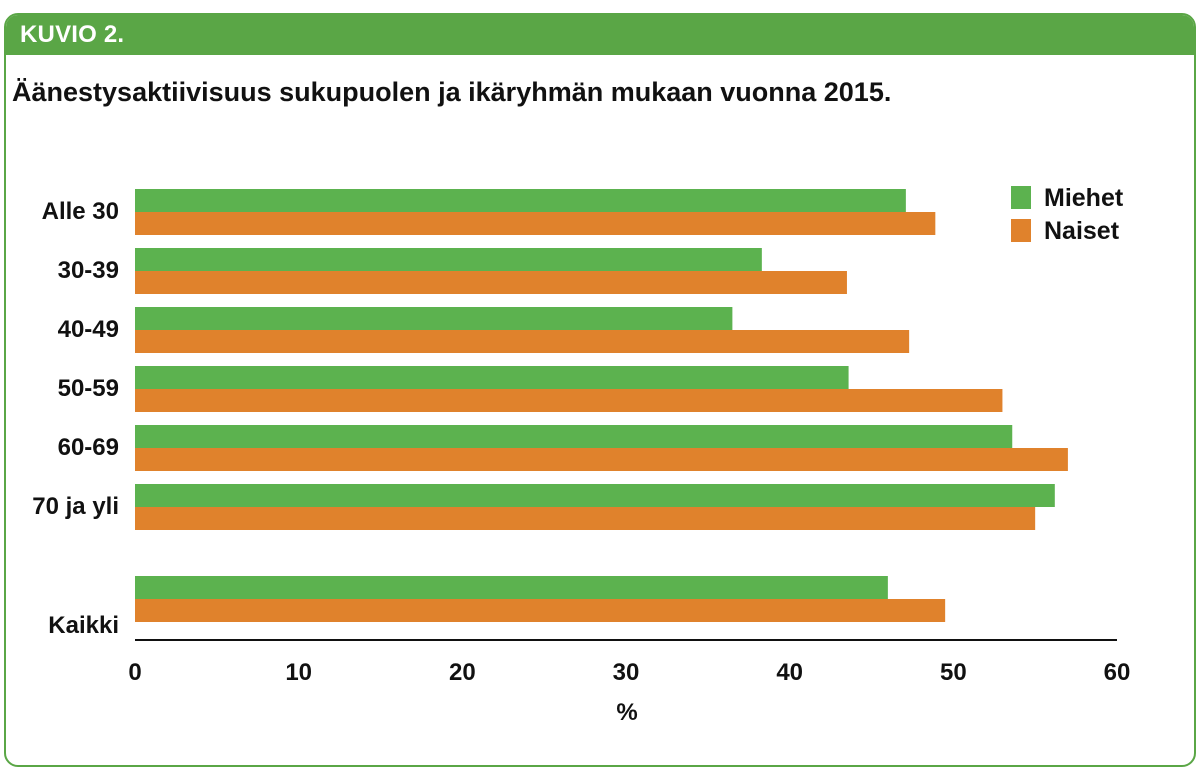  What do you see at coordinates (134, 672) in the screenshot?
I see `x-tick-label: 0` at bounding box center [134, 672].